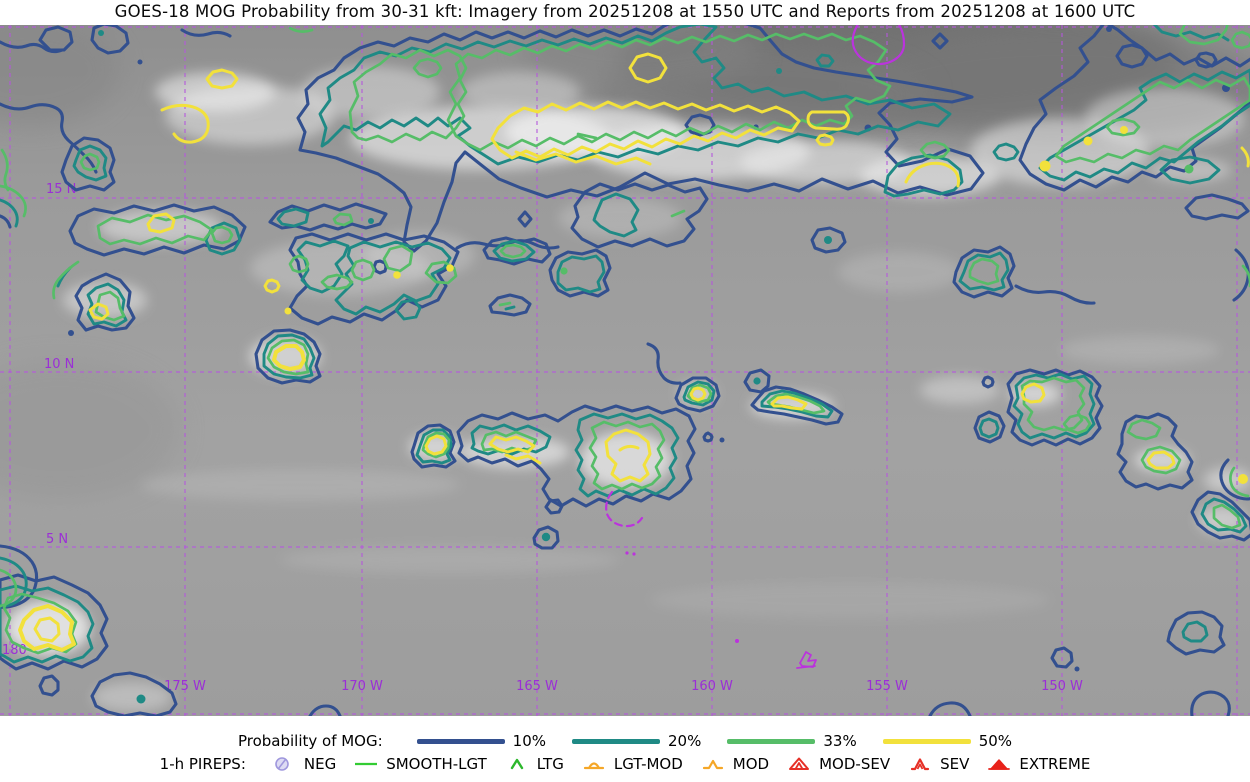 This screenshot has height=782, width=1250. I want to click on lon-label-175w: 175 W, so click(185, 686).